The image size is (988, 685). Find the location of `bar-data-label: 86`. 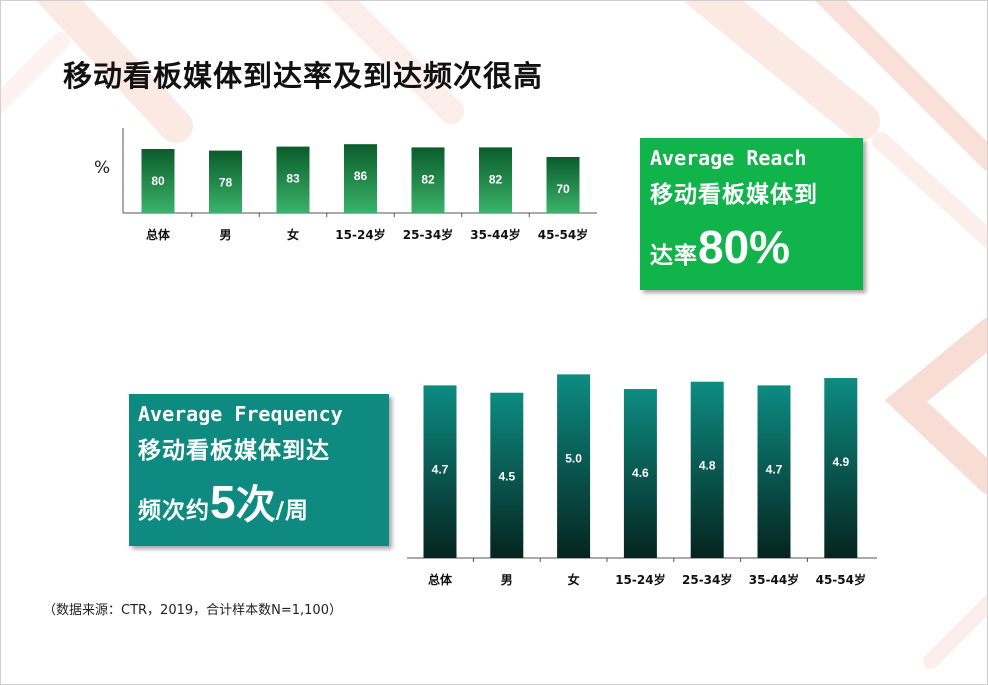

bar-data-label: 86 is located at coordinates (361, 176).